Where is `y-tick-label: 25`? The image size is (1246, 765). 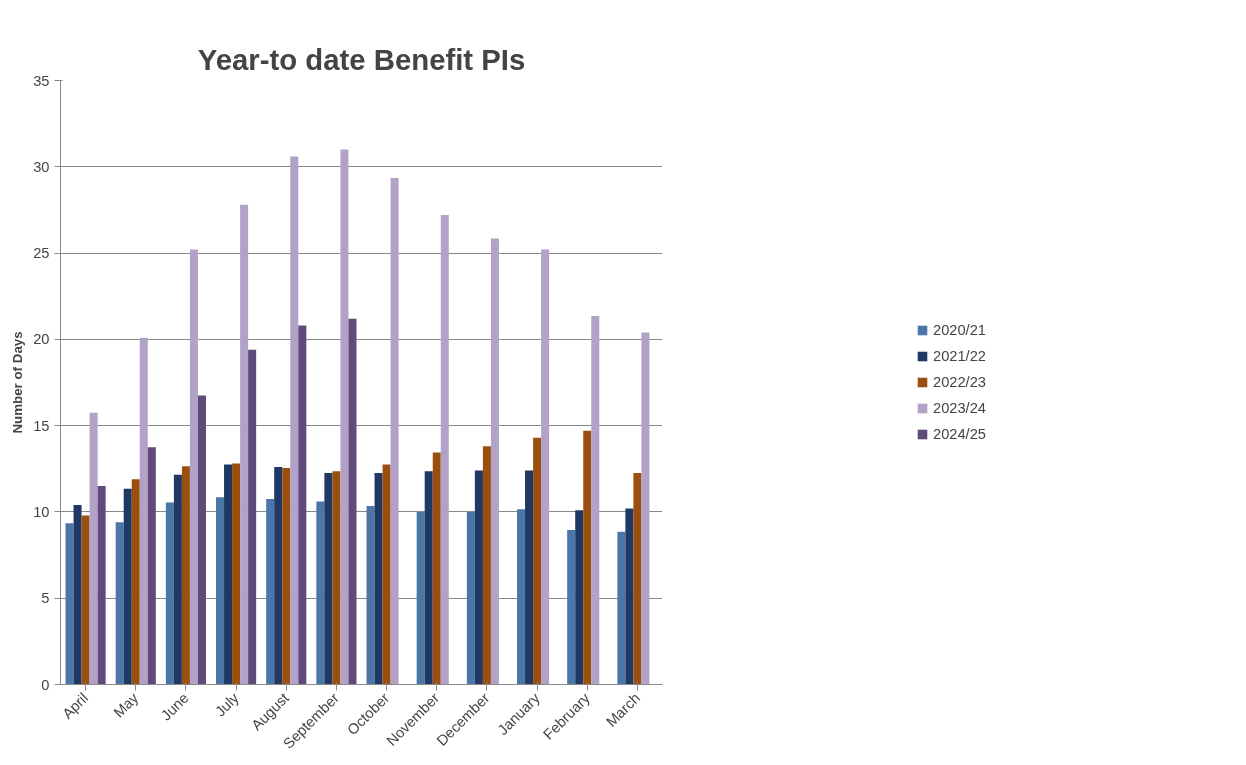 y-tick-label: 25 is located at coordinates (41, 253).